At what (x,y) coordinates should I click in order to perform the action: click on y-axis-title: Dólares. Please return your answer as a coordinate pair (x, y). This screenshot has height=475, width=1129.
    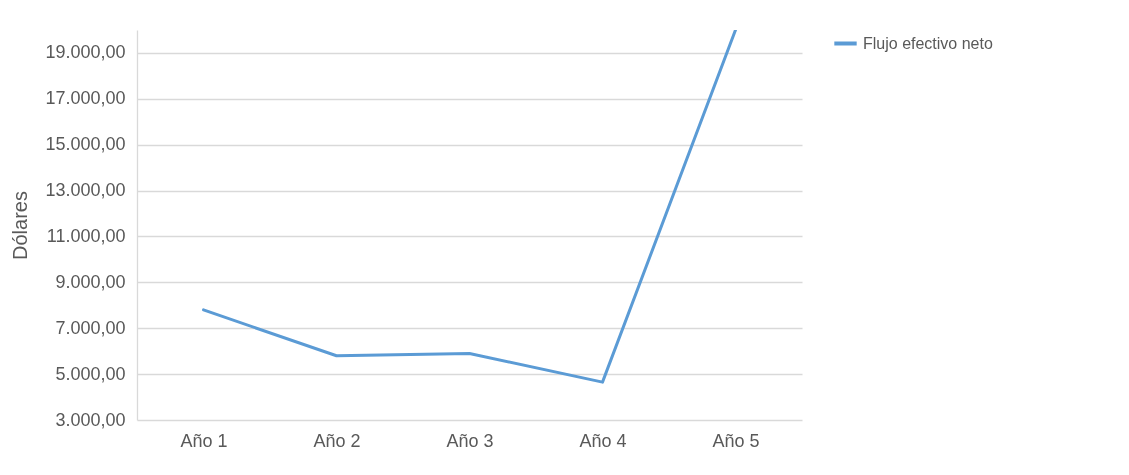
    Looking at the image, I should click on (20, 225).